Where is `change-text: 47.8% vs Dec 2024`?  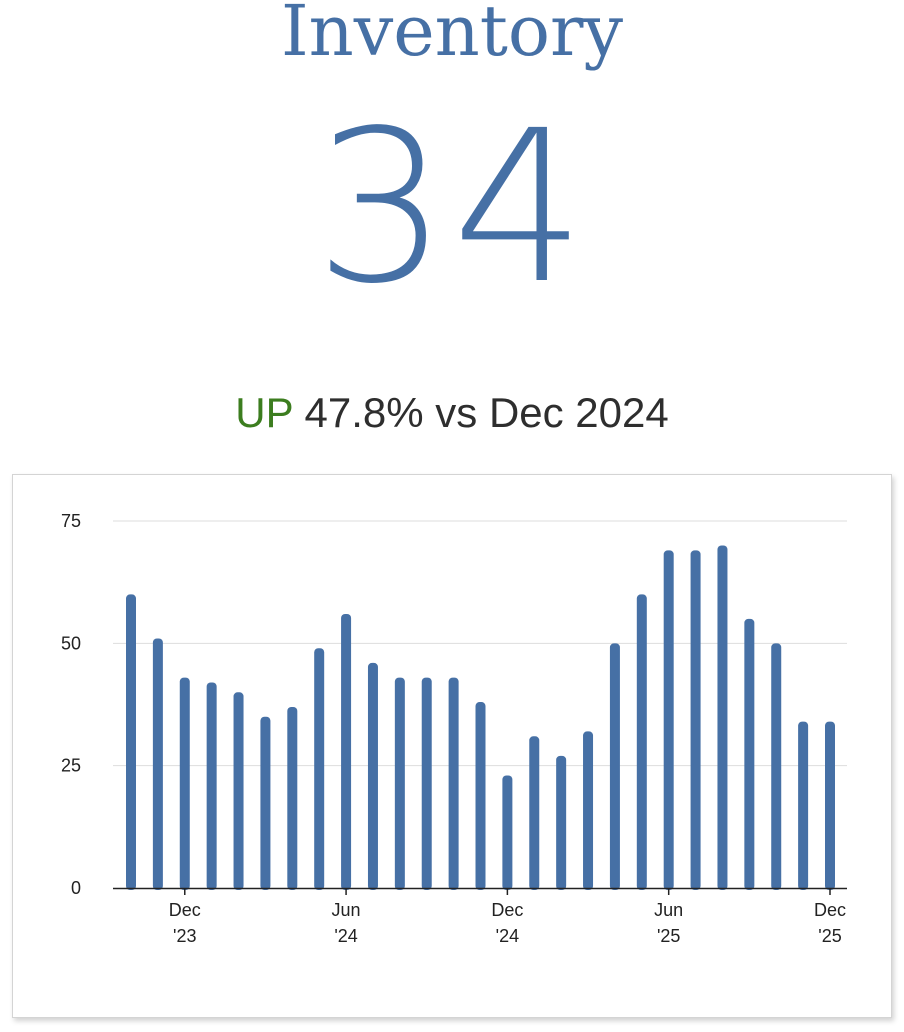
change-text: 47.8% vs Dec 2024 is located at coordinates (486, 412).